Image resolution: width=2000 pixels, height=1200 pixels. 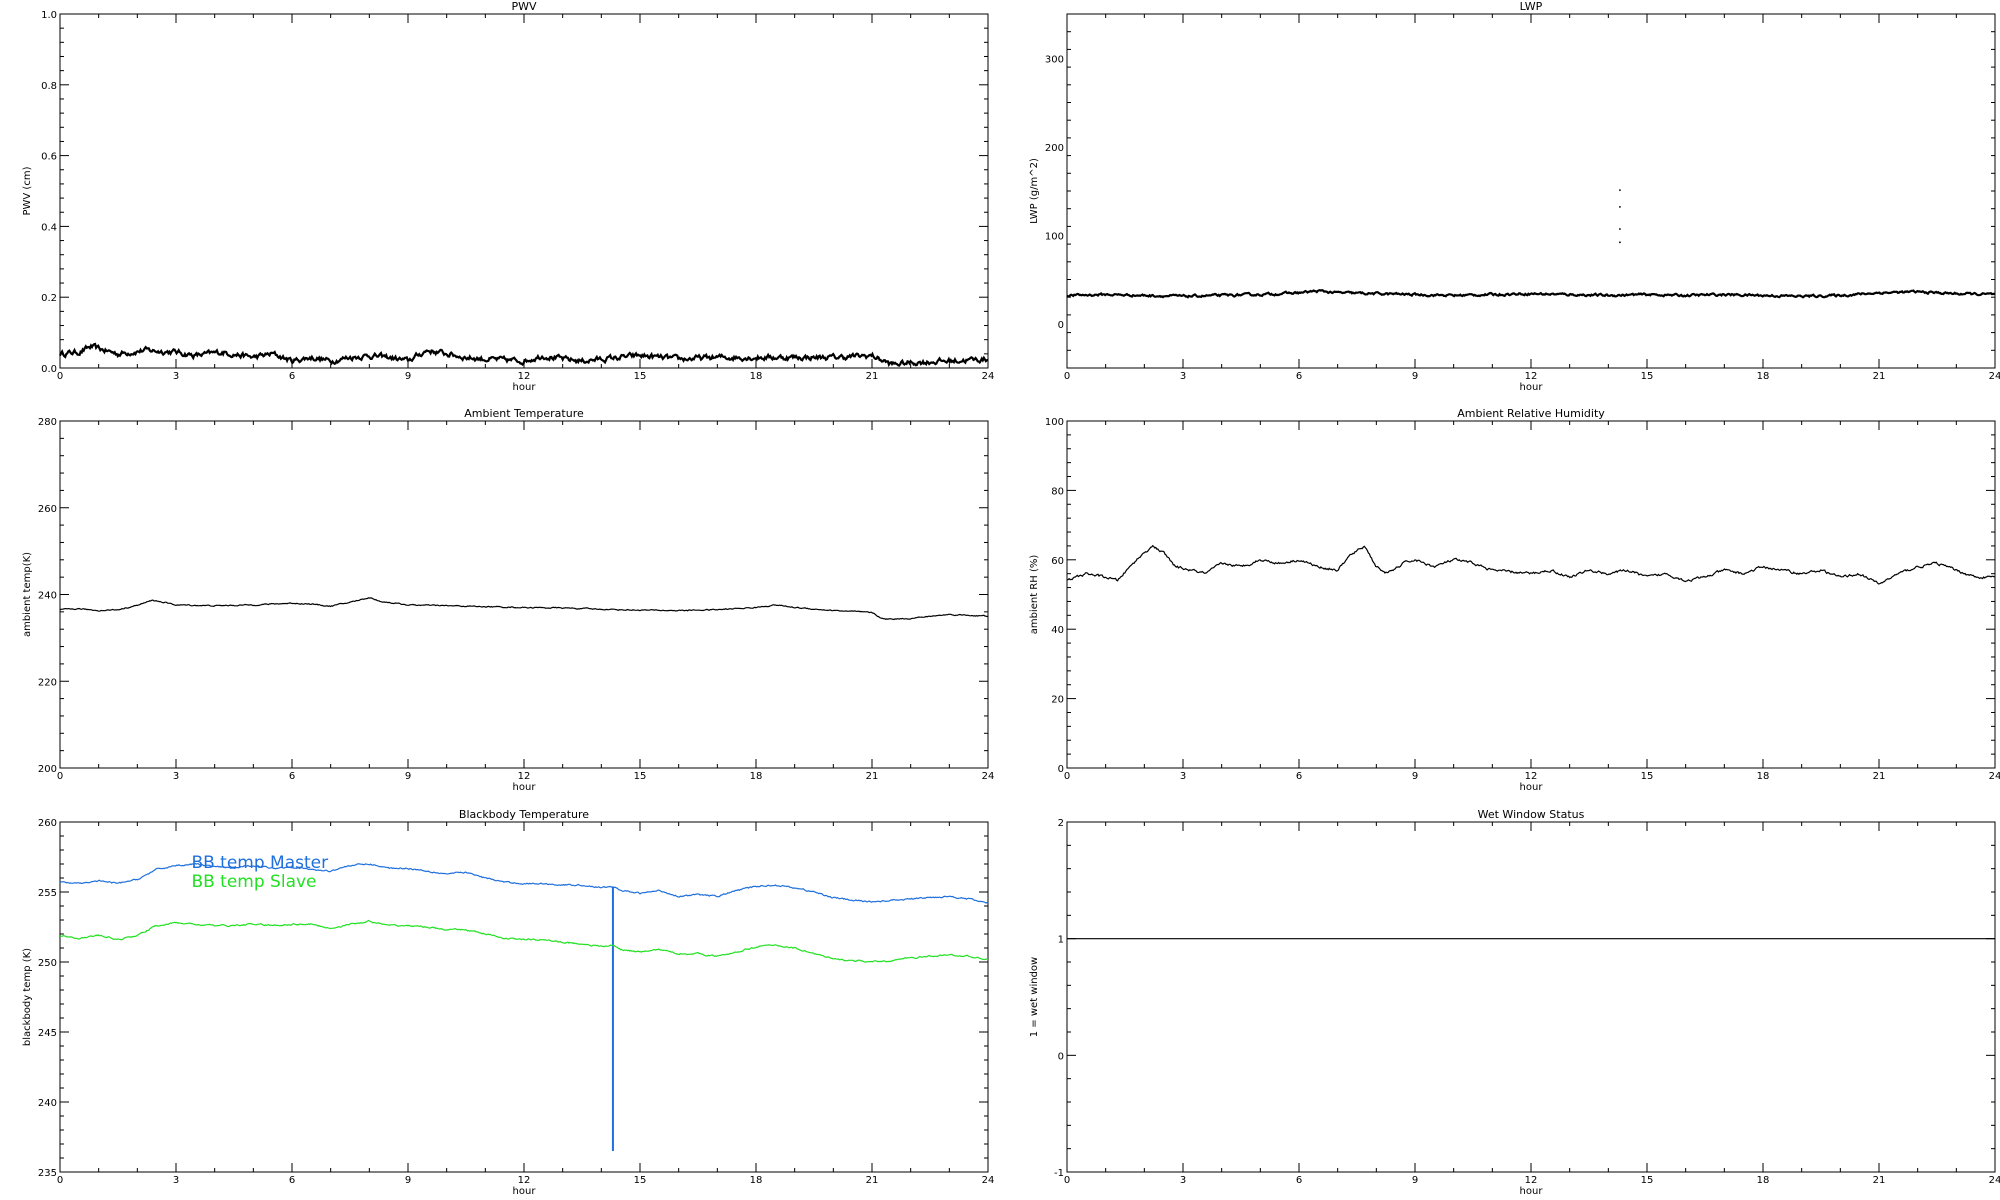 What do you see at coordinates (1531, 413) in the screenshot?
I see `chart-title: Ambient Relative Humidity` at bounding box center [1531, 413].